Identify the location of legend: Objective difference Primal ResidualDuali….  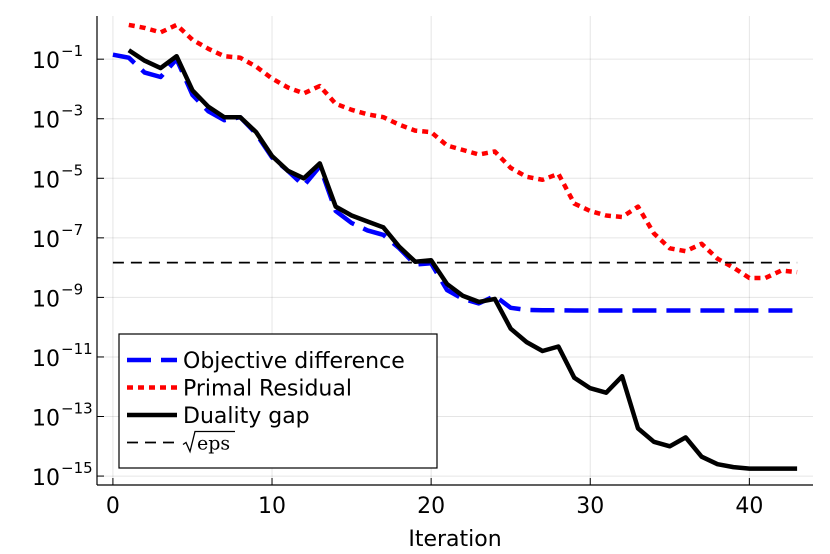
(278, 401).